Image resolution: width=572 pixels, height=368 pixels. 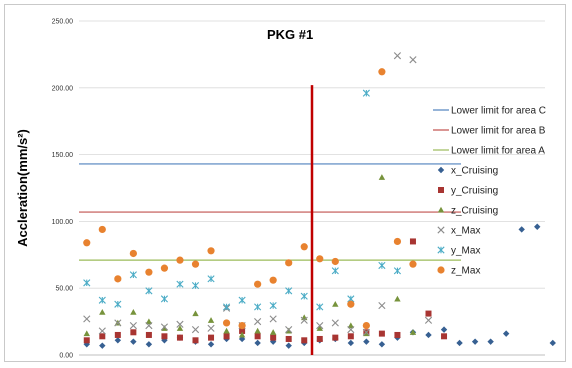 I want to click on legend-entry: x_Max, so click(x=465, y=231).